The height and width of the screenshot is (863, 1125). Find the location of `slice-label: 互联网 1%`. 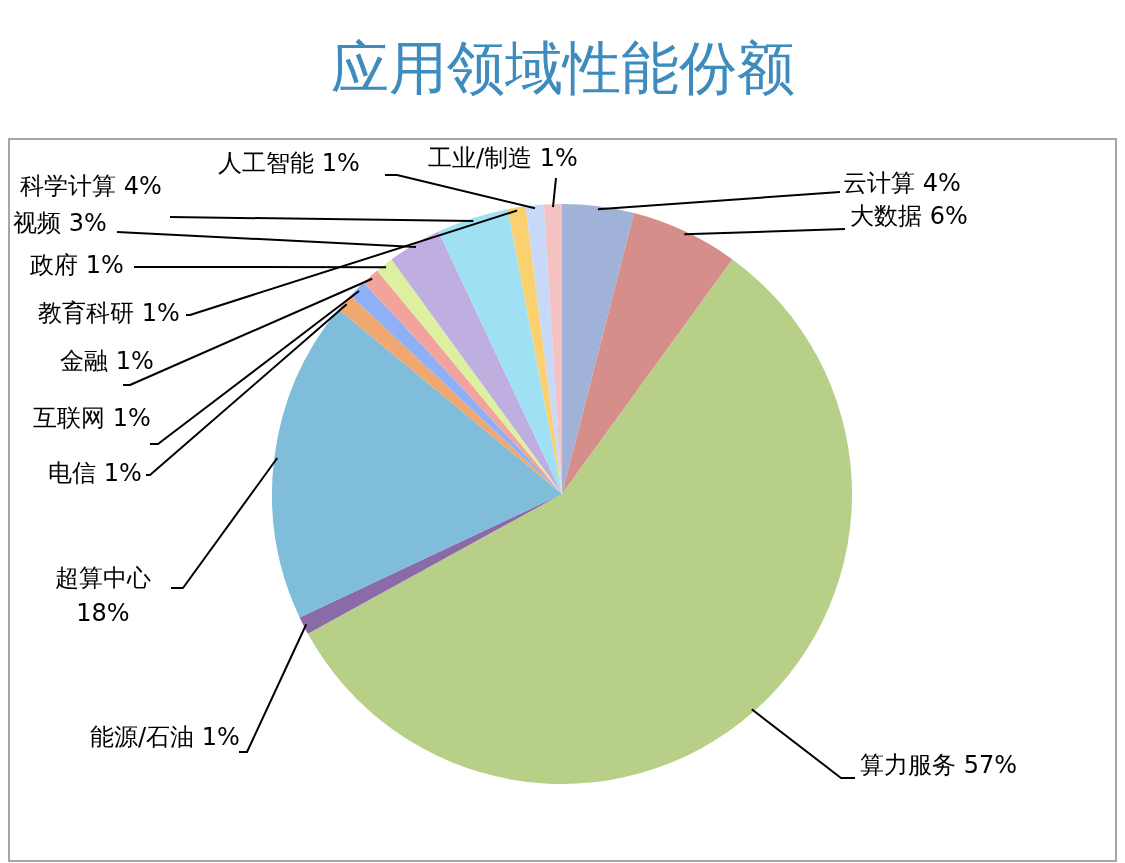

slice-label: 互联网 1% is located at coordinates (92, 418).